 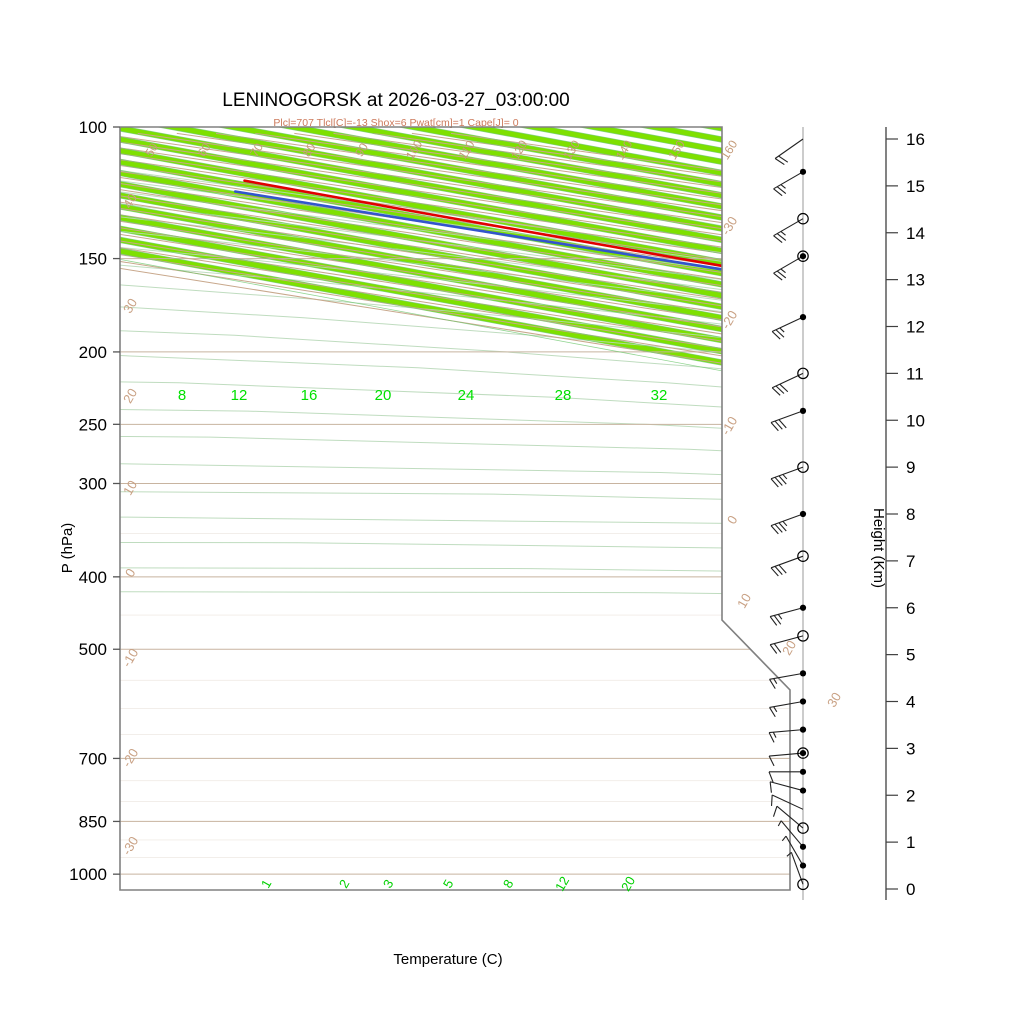 What do you see at coordinates (93, 821) in the screenshot?
I see `pressure-tick-850: 850` at bounding box center [93, 821].